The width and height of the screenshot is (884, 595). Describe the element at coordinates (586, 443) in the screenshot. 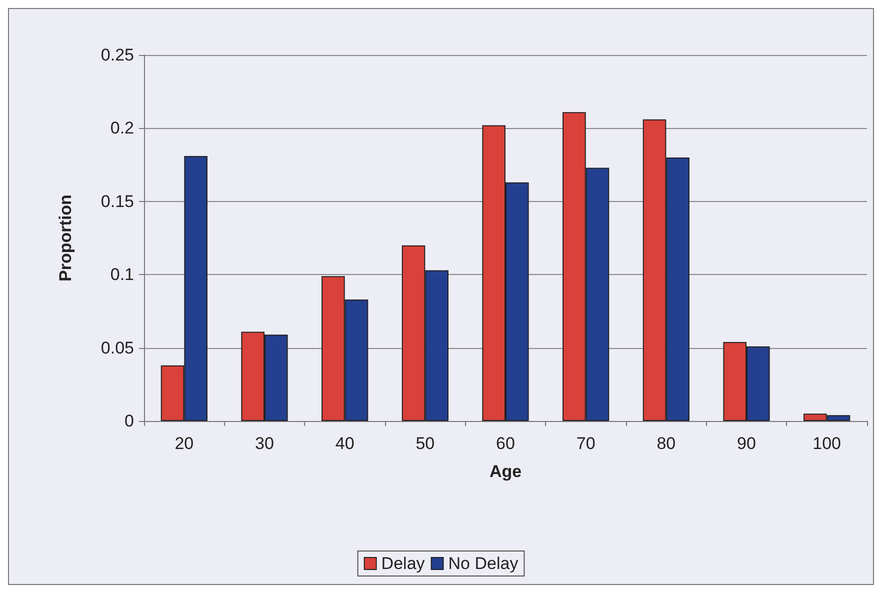

I see `x-tick-label: 70` at that location.